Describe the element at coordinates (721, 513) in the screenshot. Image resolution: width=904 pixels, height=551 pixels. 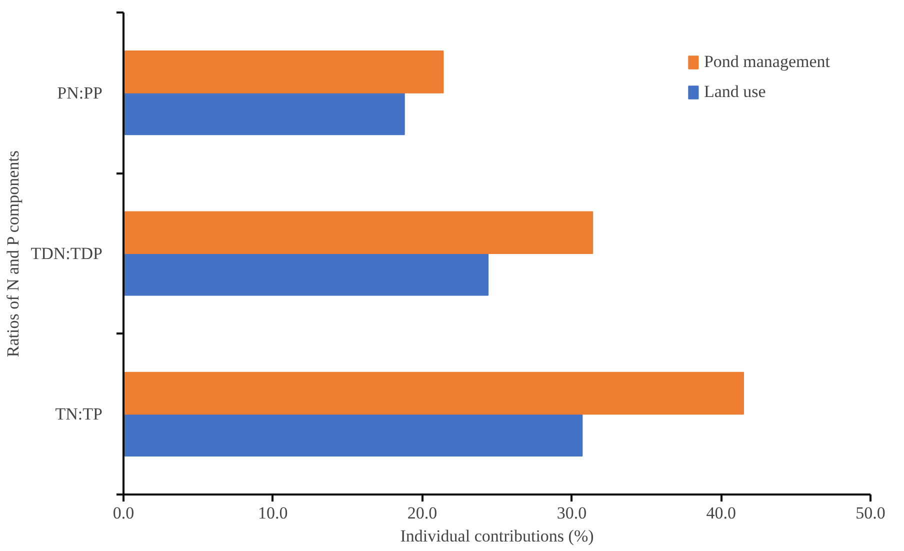
I see `x-tick-label: 40.0` at that location.